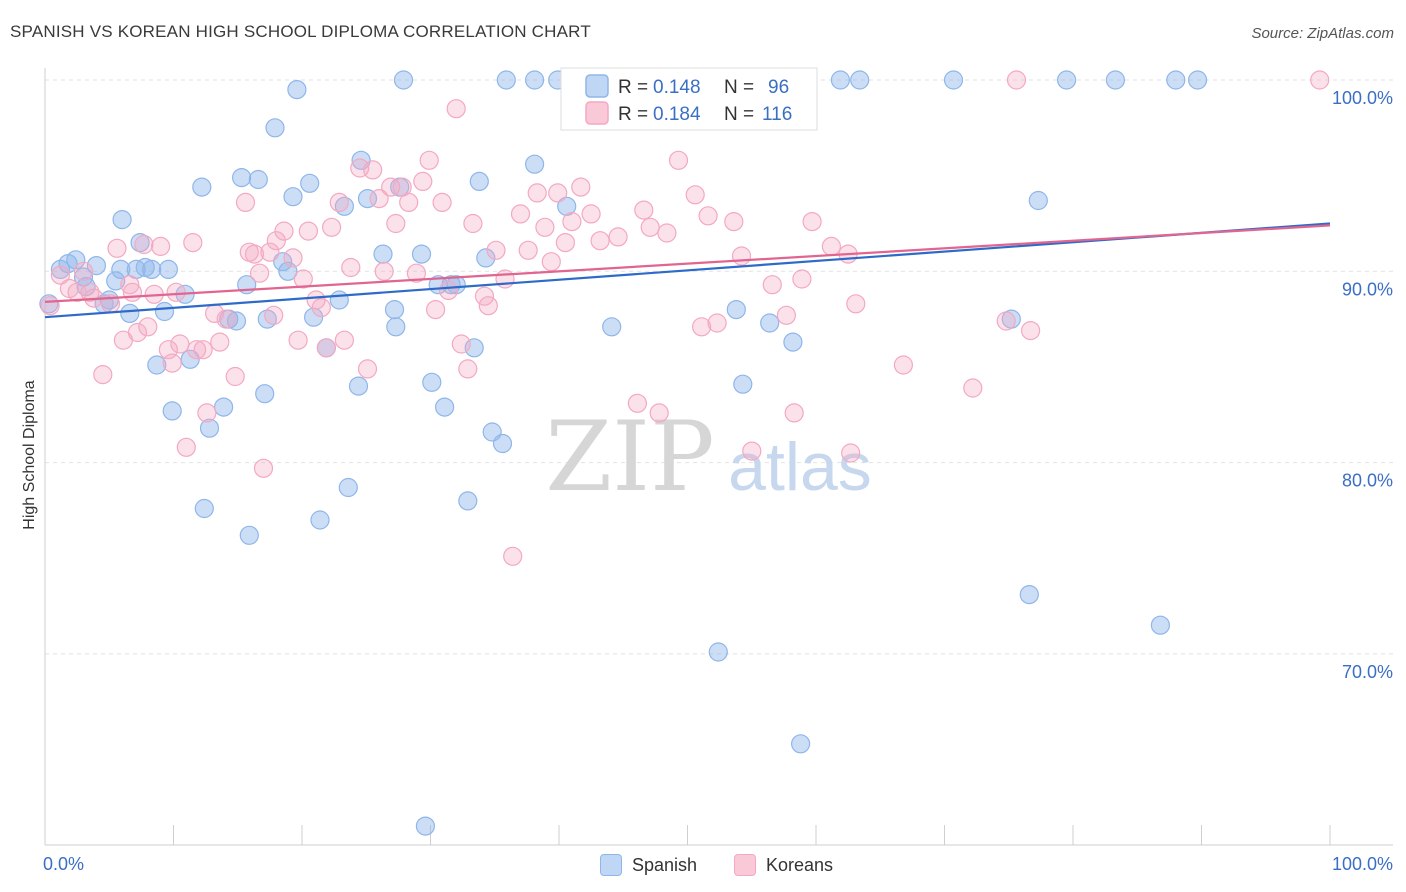 The image size is (1406, 892). Describe the element at coordinates (665, 864) in the screenshot. I see `bottom-legend-label-spanish: Spanish` at that location.